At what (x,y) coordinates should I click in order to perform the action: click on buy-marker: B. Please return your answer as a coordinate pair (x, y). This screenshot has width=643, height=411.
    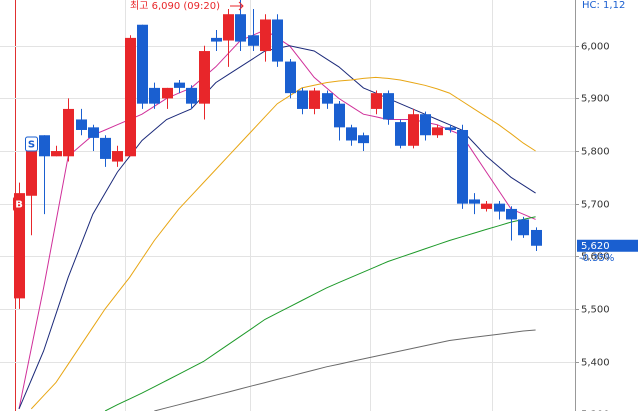
    Looking at the image, I should click on (19, 205).